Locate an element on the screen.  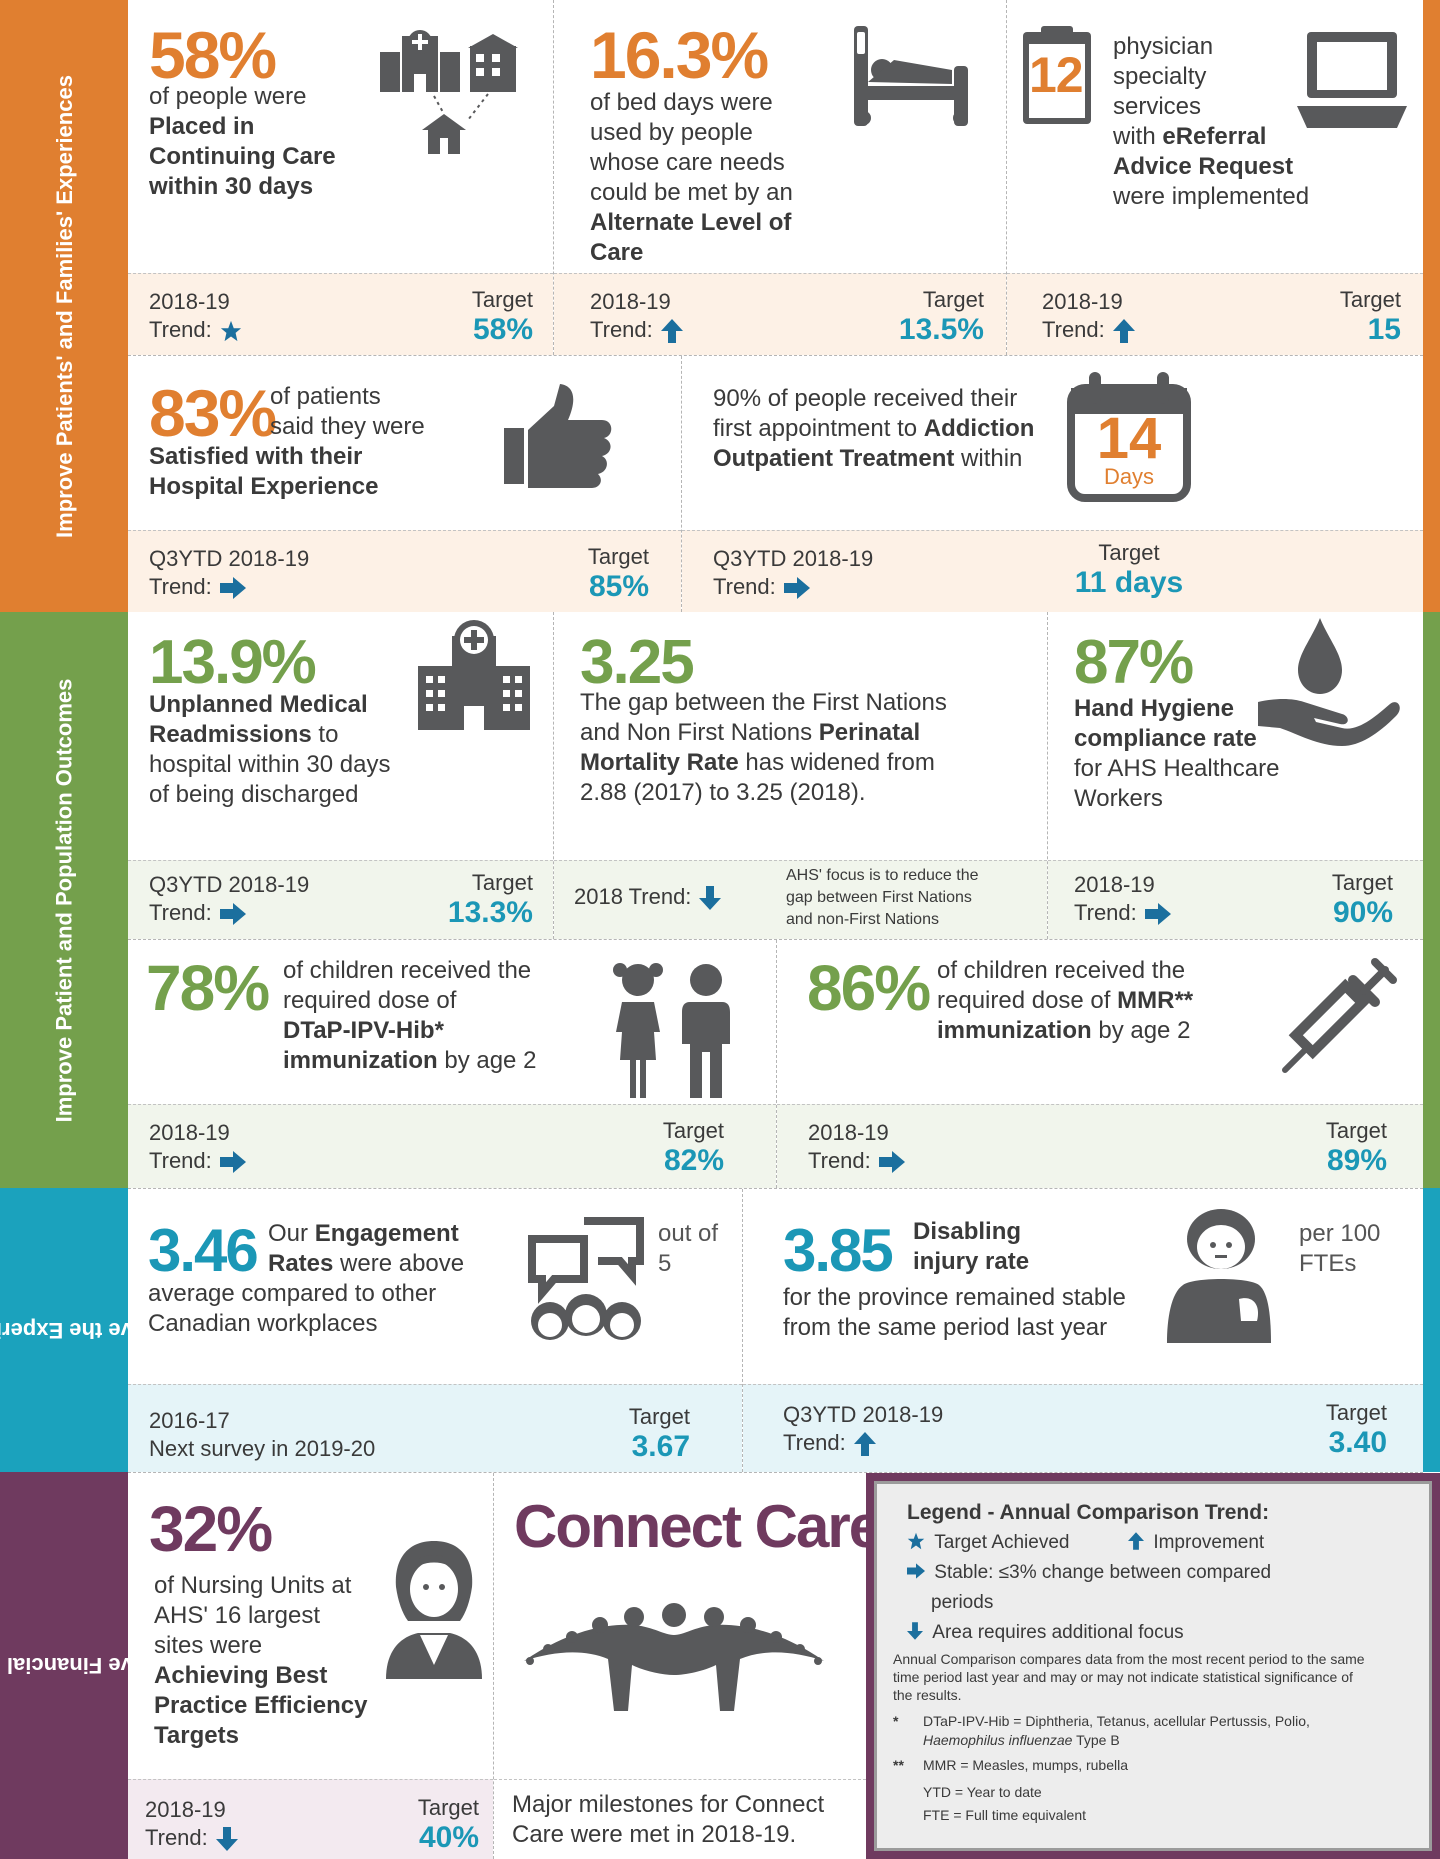
hospital-bed-icon is located at coordinates (911, 76).